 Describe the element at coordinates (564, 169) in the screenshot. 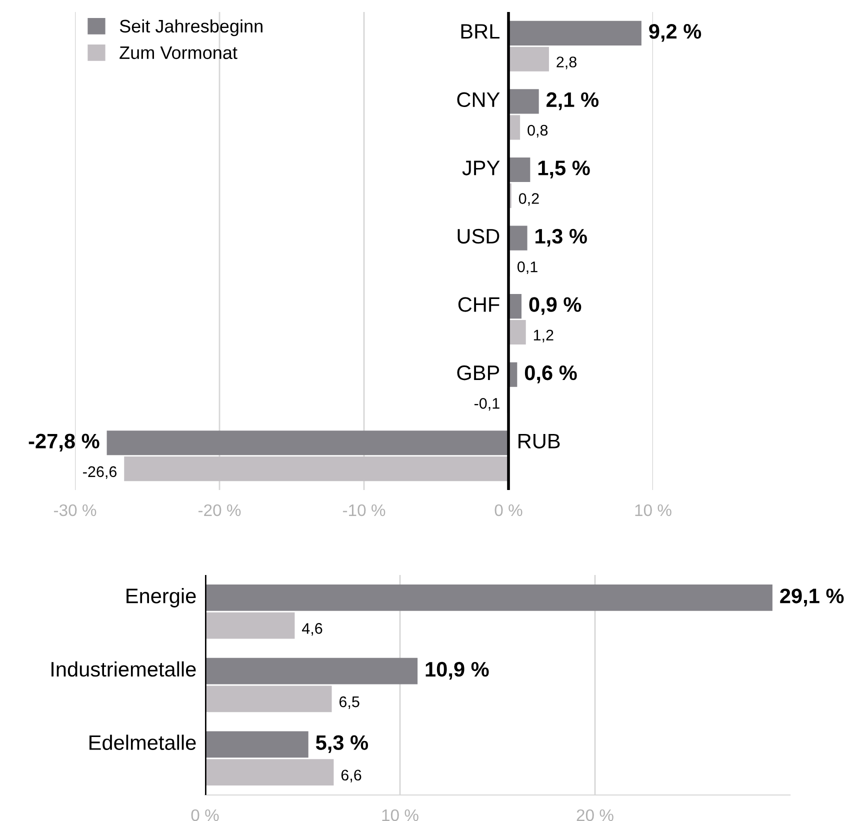

I see `data-label: 1,5 %` at that location.